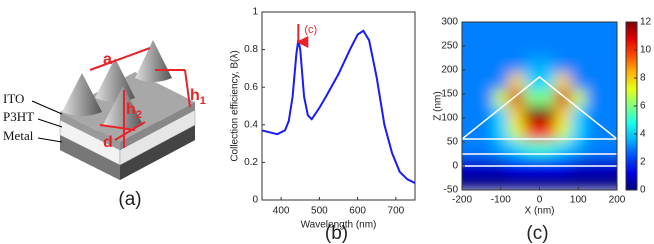  What do you see at coordinates (129, 199) in the screenshot?
I see `panel-label: (a)` at bounding box center [129, 199].